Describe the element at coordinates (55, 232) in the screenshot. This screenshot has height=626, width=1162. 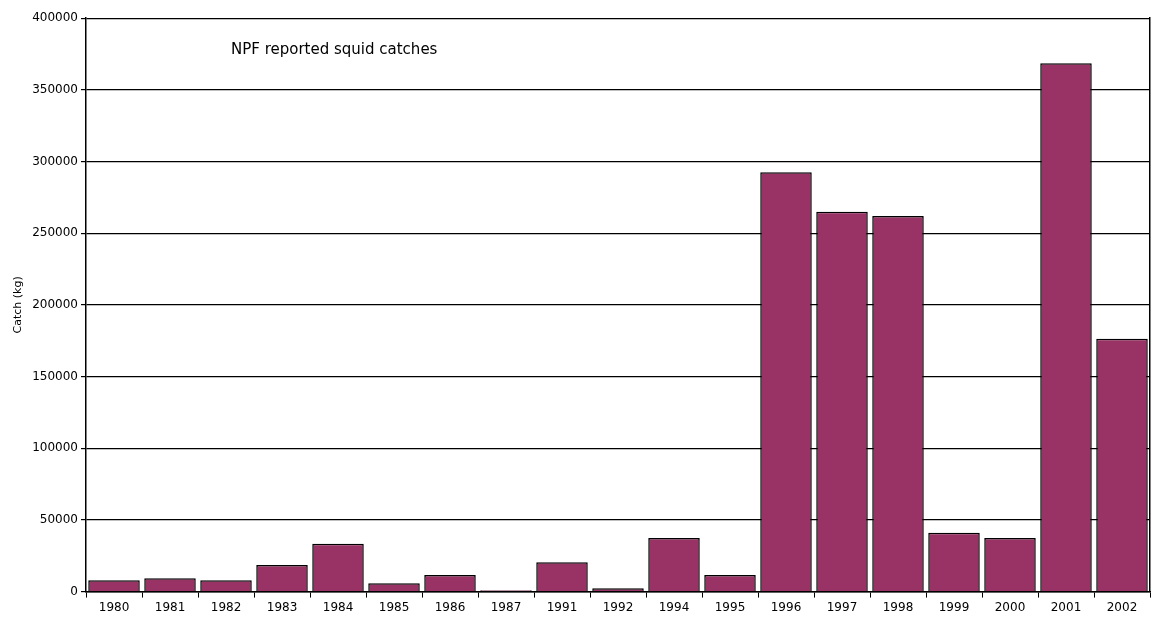
I see `y-tick-label: 250000` at that location.